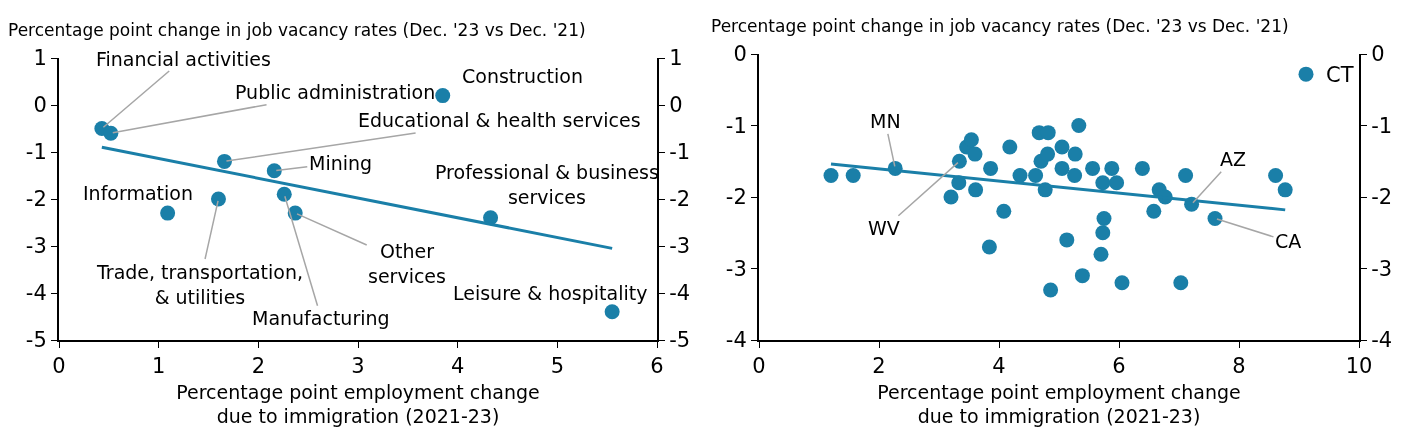 Image resolution: width=1405 pixels, height=439 pixels. Describe the element at coordinates (321, 318) in the screenshot. I see `annotation: Manufacturing` at that location.